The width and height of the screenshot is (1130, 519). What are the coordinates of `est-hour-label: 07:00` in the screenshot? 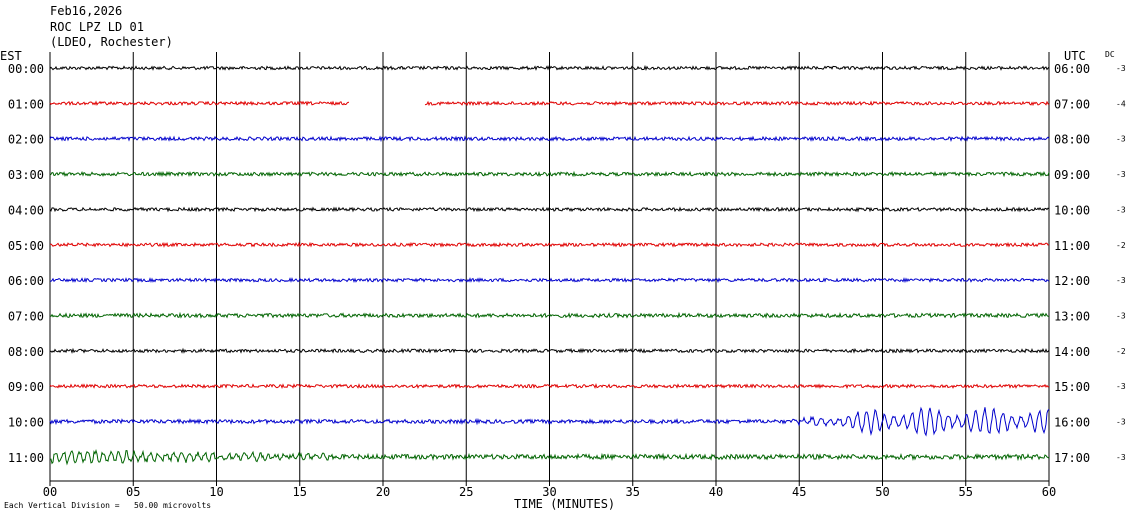 It's located at (26, 316).